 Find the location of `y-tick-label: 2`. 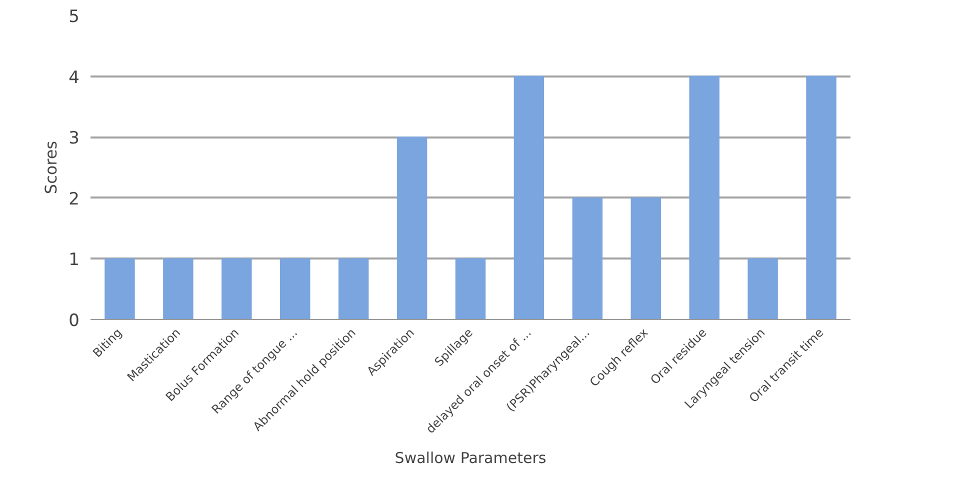

y-tick-label: 2 is located at coordinates (74, 199).